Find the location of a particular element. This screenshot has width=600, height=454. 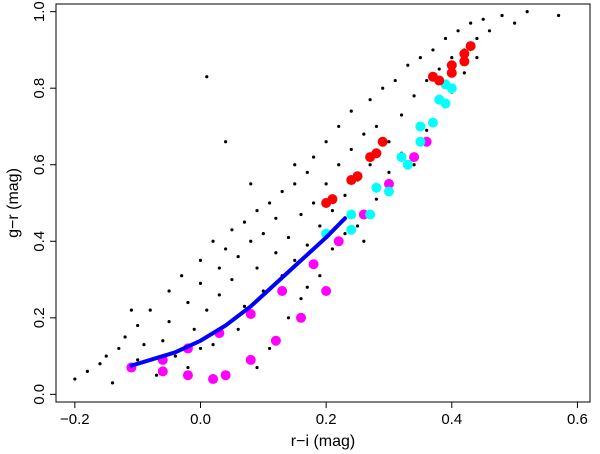

x-tick-label-4: 0.6 is located at coordinates (577, 419).